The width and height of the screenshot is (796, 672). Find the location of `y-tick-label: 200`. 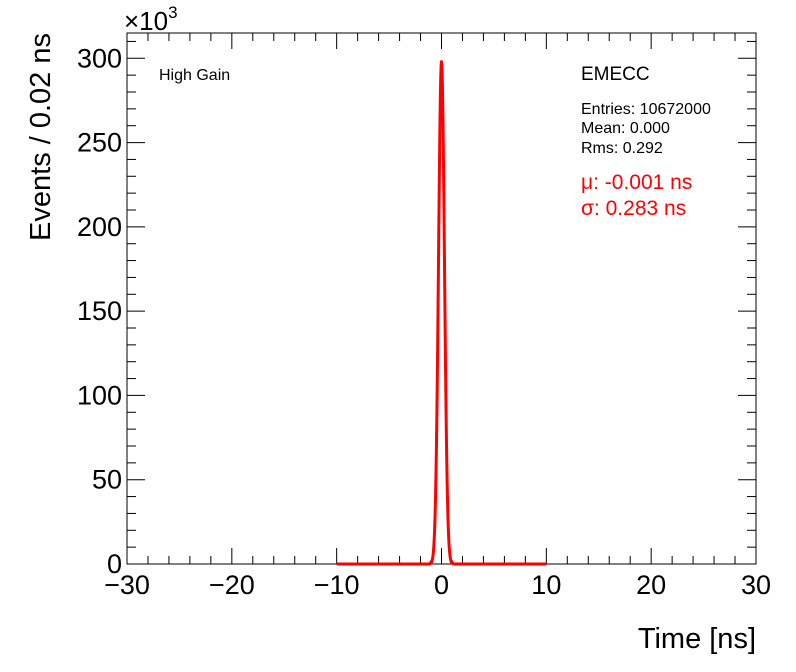

y-tick-label: 200 is located at coordinates (99, 227).